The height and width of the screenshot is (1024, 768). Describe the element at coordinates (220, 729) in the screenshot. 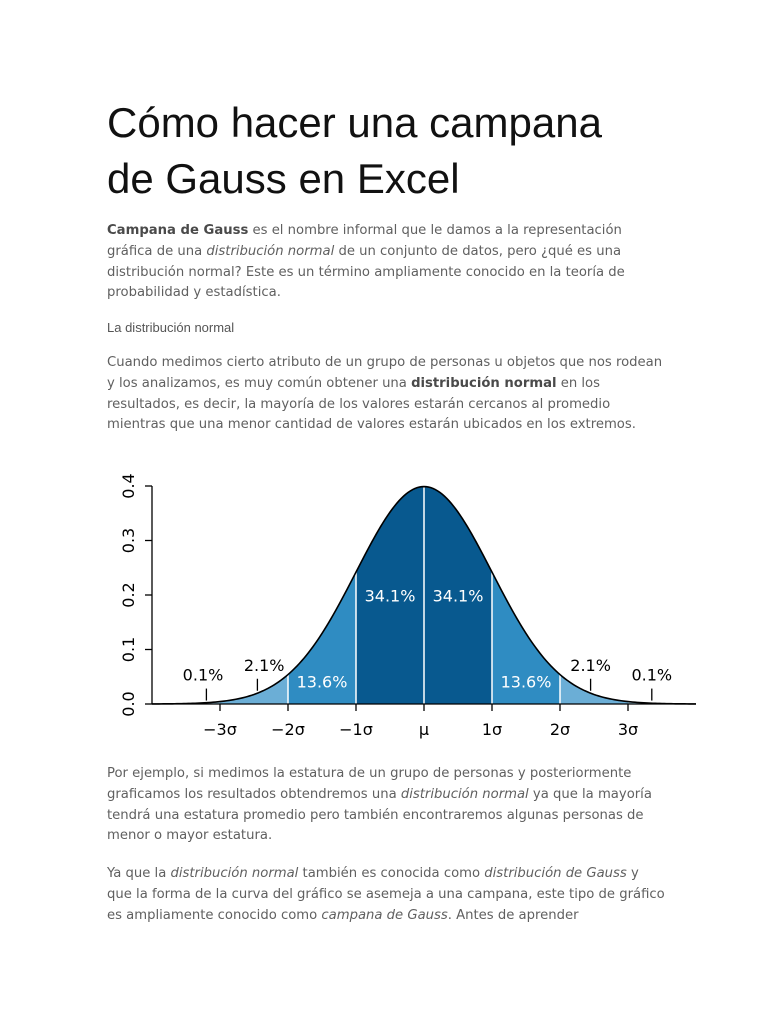

I see `x-tick-label: −3σ` at that location.